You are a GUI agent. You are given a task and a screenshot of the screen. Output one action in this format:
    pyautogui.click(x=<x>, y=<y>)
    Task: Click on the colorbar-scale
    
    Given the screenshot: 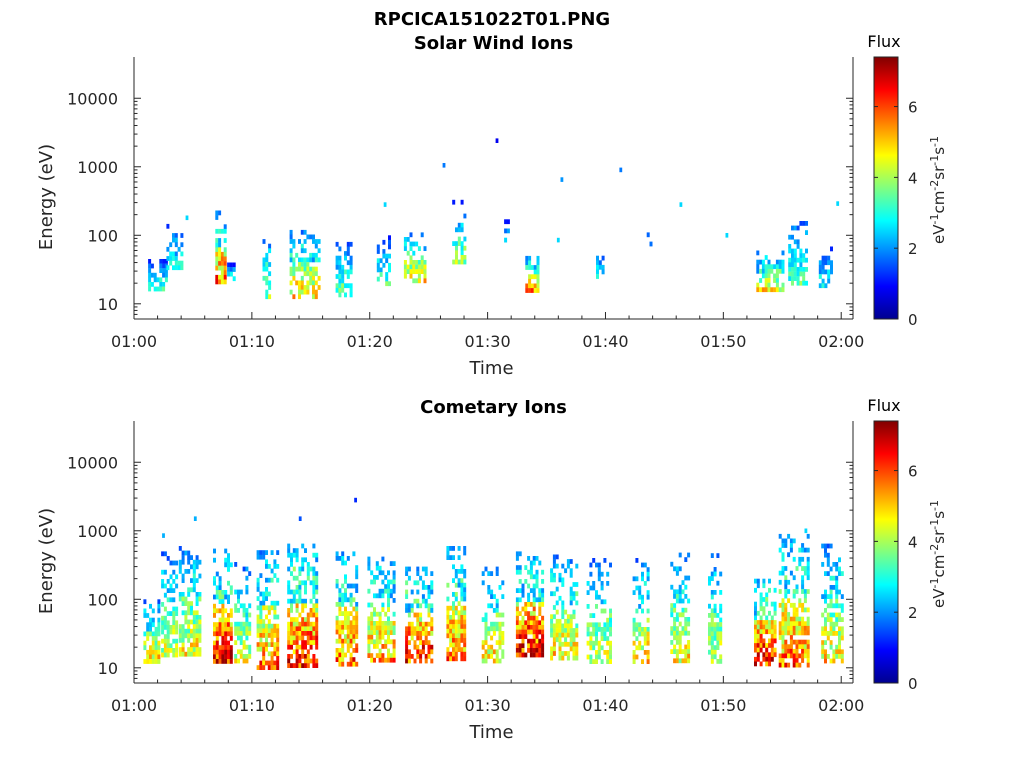 What is the action you would take?
    pyautogui.click(x=886, y=552)
    